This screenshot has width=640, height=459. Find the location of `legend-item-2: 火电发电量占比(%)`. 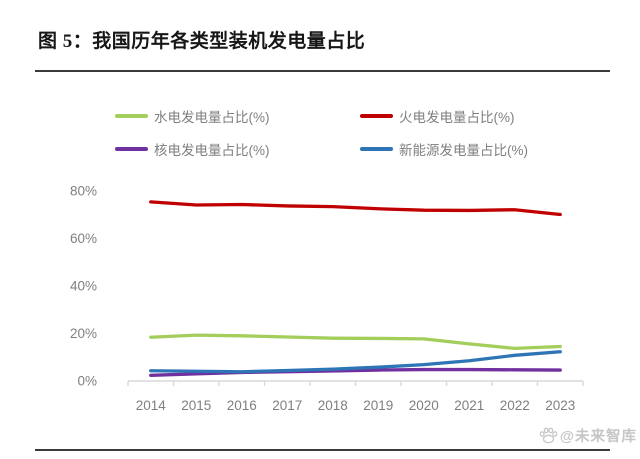

legend-item-2: 火电发电量占比(%) is located at coordinates (444, 116).